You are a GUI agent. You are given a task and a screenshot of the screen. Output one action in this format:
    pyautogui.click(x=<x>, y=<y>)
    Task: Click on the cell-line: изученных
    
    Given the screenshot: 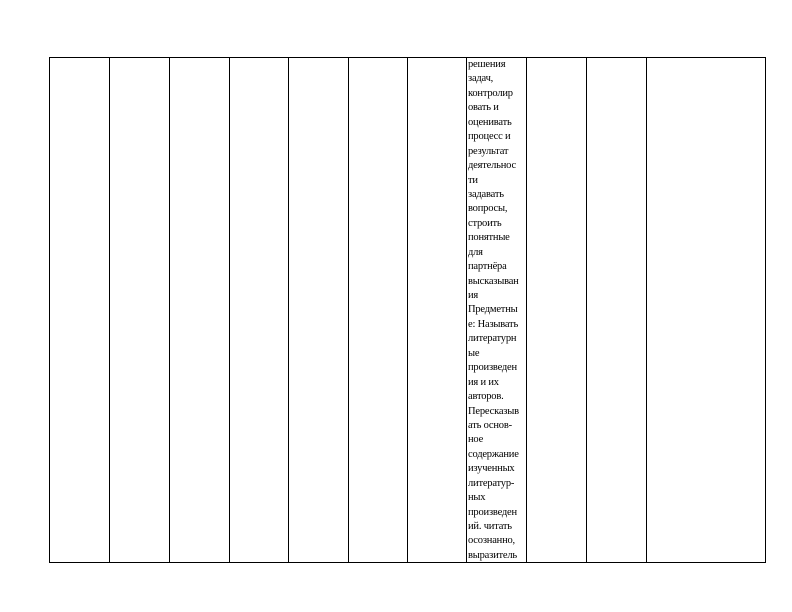 What is the action you would take?
    pyautogui.click(x=491, y=469)
    